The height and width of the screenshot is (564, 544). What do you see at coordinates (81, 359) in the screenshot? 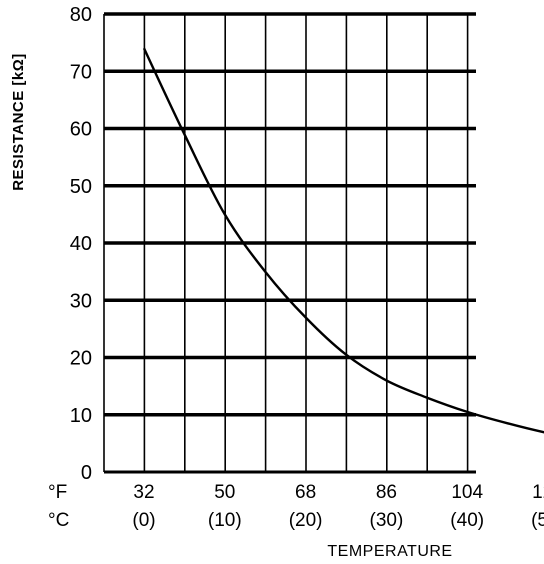
I see `y-tick-label: 20` at bounding box center [81, 359].